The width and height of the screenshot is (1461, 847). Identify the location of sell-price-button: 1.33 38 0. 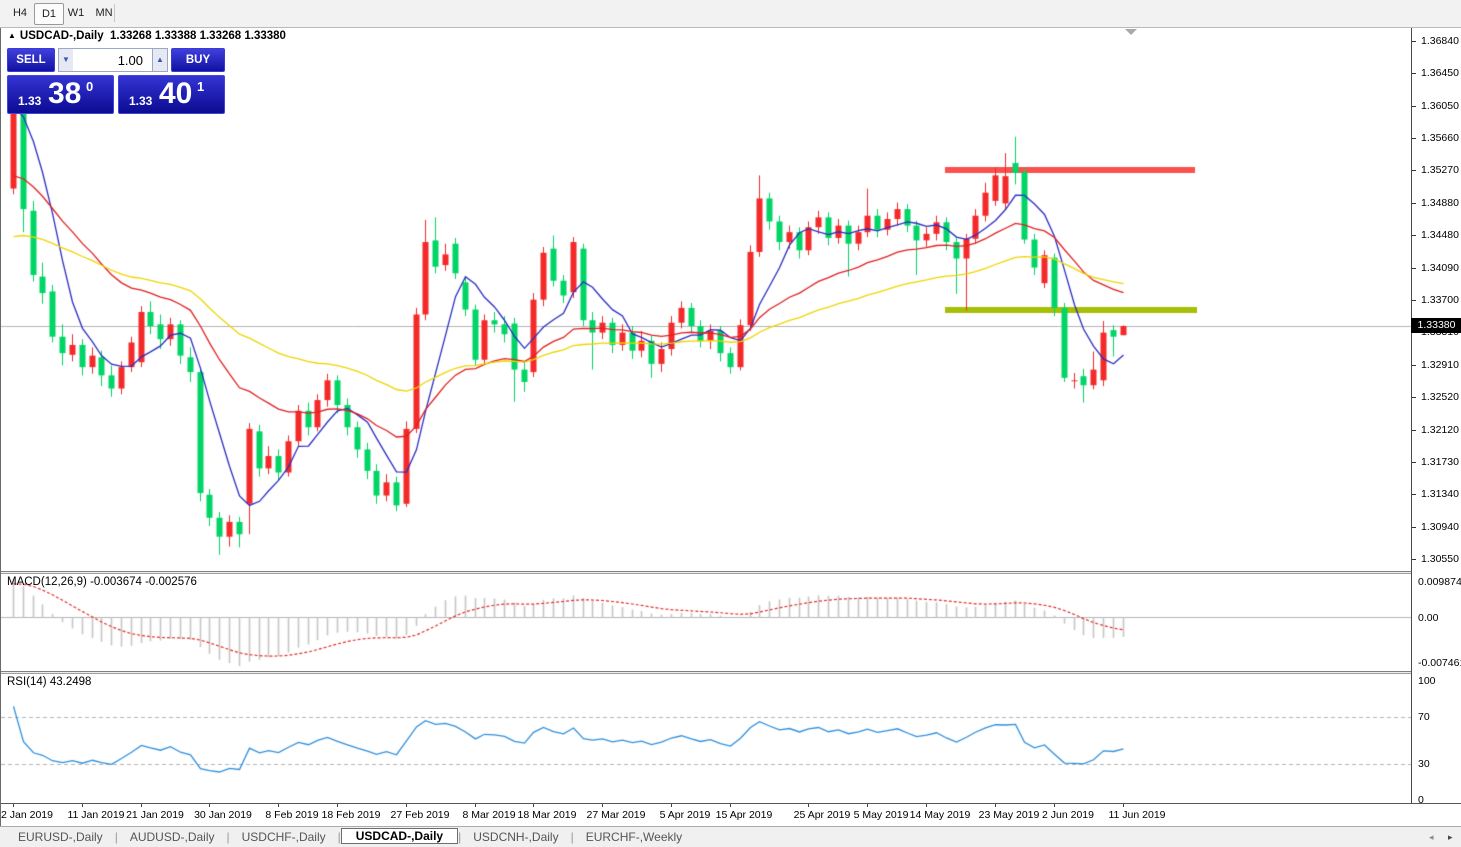
(60, 94).